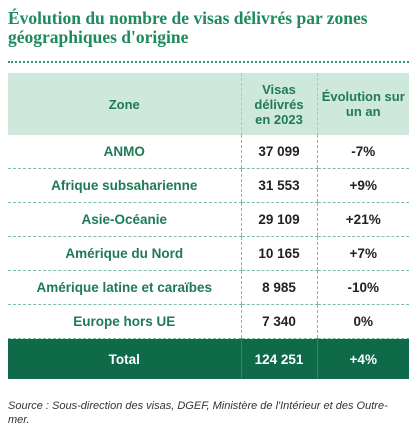  I want to click on header-evolution: Évolution sur un an, so click(362, 104).